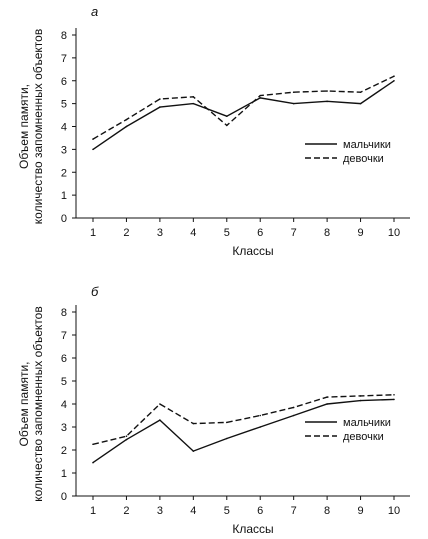 The width and height of the screenshot is (428, 539). Describe the element at coordinates (94, 11) in the screenshot. I see `panel-label: а` at that location.